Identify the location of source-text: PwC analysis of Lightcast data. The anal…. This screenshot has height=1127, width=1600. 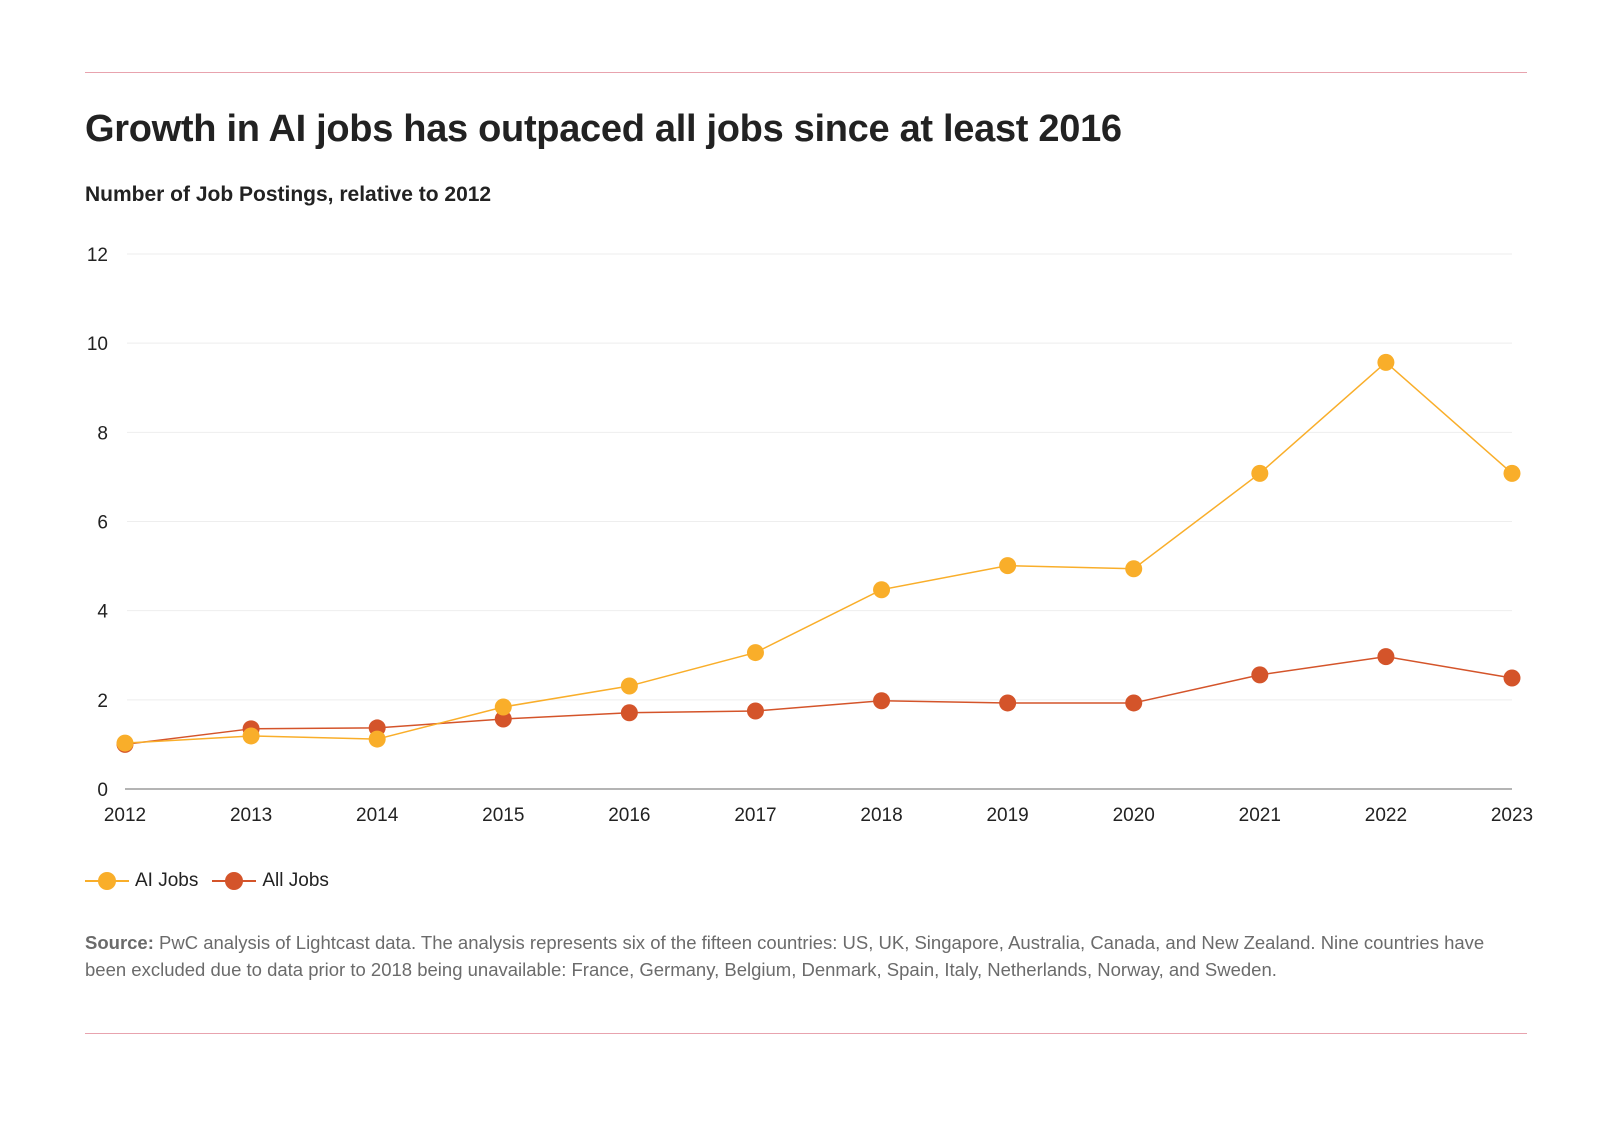
(785, 956).